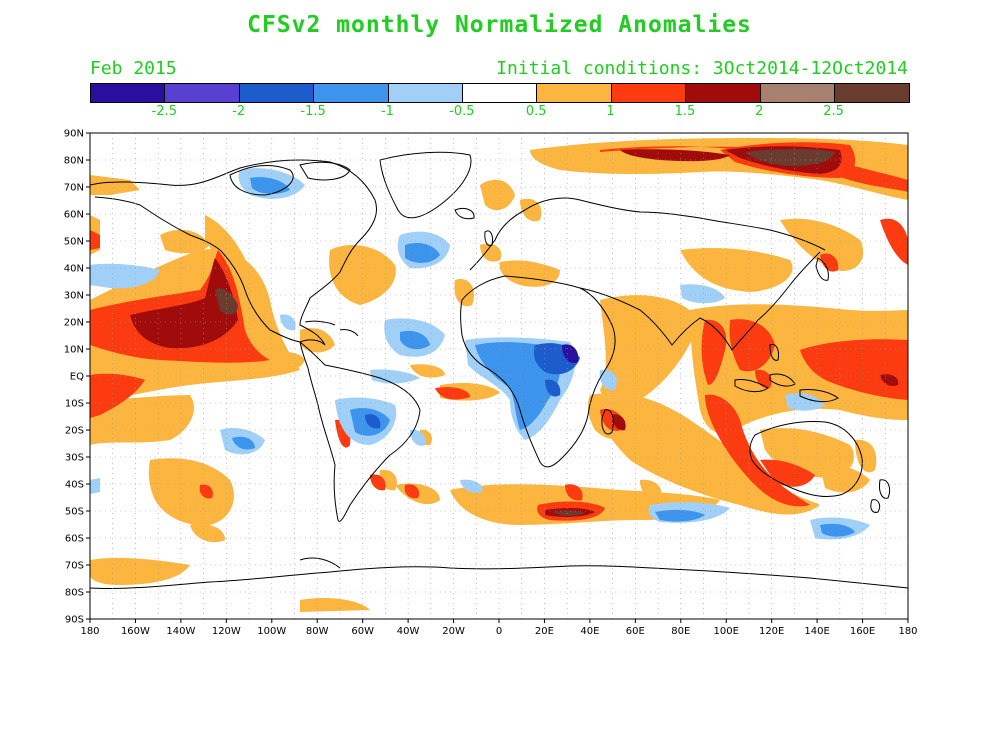 The image size is (999, 750). I want to click on colorbar-tick-label: -1.5, so click(313, 111).